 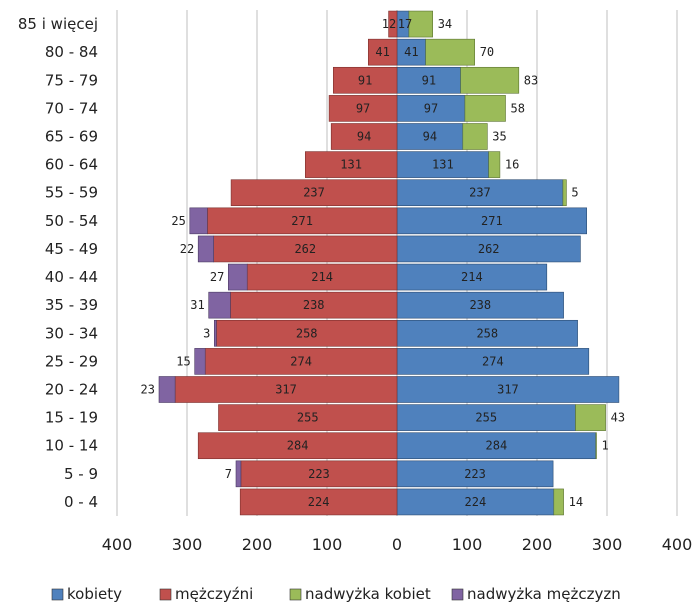 I want to click on data-label-mezczyzni: 284, so click(x=298, y=446).